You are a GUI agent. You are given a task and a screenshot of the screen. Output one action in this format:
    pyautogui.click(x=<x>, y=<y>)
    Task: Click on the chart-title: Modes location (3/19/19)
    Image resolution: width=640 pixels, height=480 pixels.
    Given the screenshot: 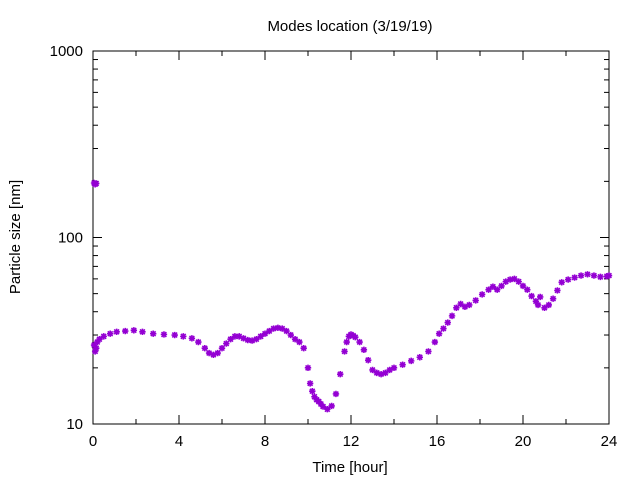 What is the action you would take?
    pyautogui.click(x=349, y=26)
    